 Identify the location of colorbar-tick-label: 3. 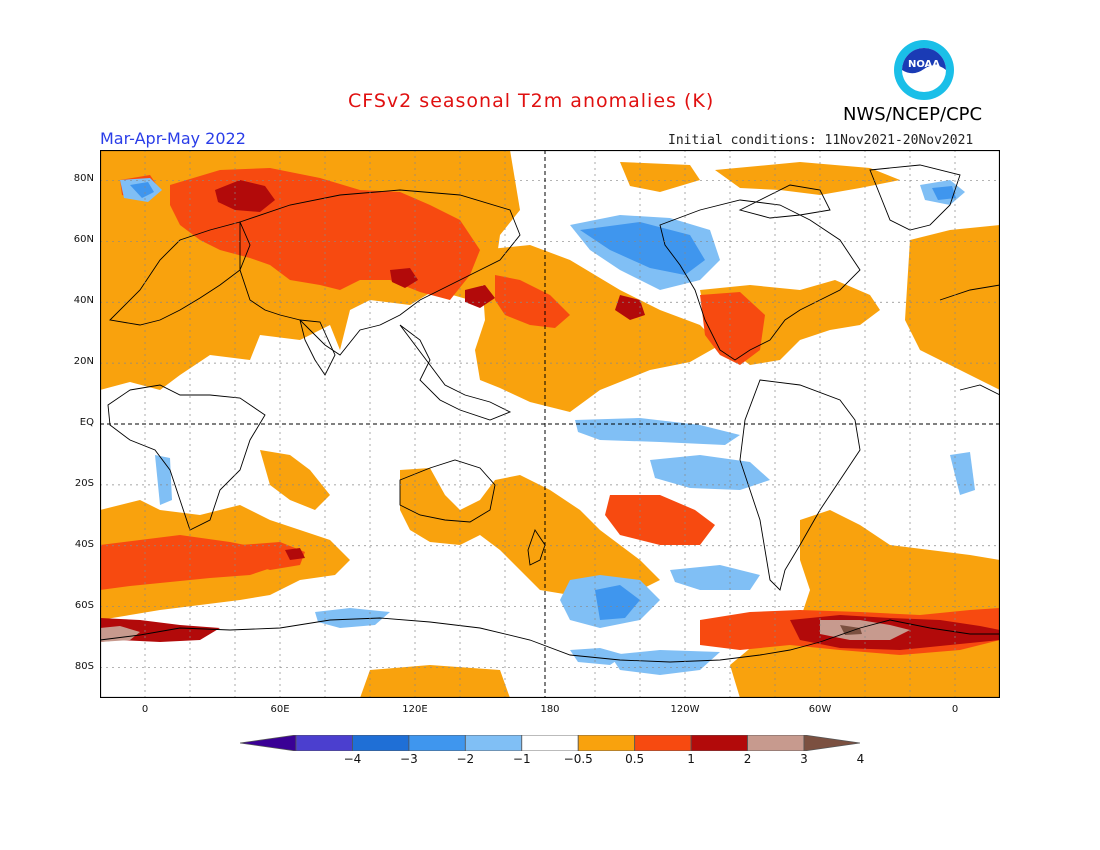
(804, 759).